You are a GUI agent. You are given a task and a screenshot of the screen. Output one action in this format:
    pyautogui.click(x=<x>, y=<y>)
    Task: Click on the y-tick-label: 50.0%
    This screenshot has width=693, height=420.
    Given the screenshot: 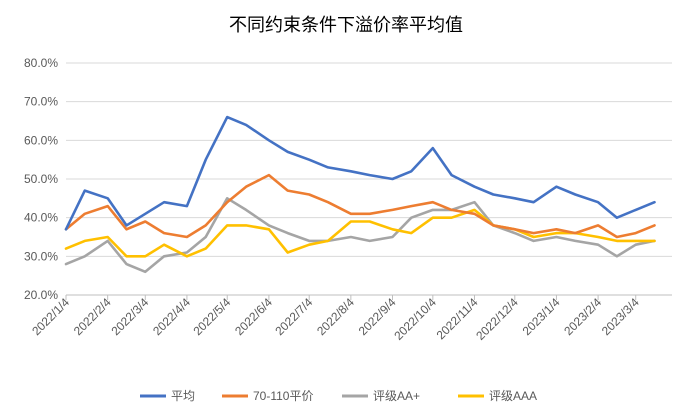 What is the action you would take?
    pyautogui.click(x=41, y=179)
    